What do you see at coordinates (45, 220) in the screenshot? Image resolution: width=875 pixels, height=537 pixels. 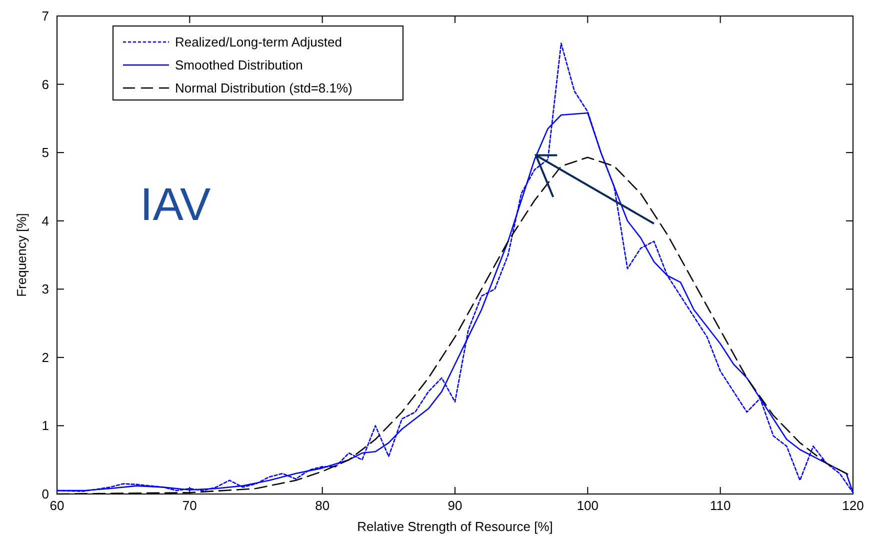 I see `y-tick-label: 4` at bounding box center [45, 220].